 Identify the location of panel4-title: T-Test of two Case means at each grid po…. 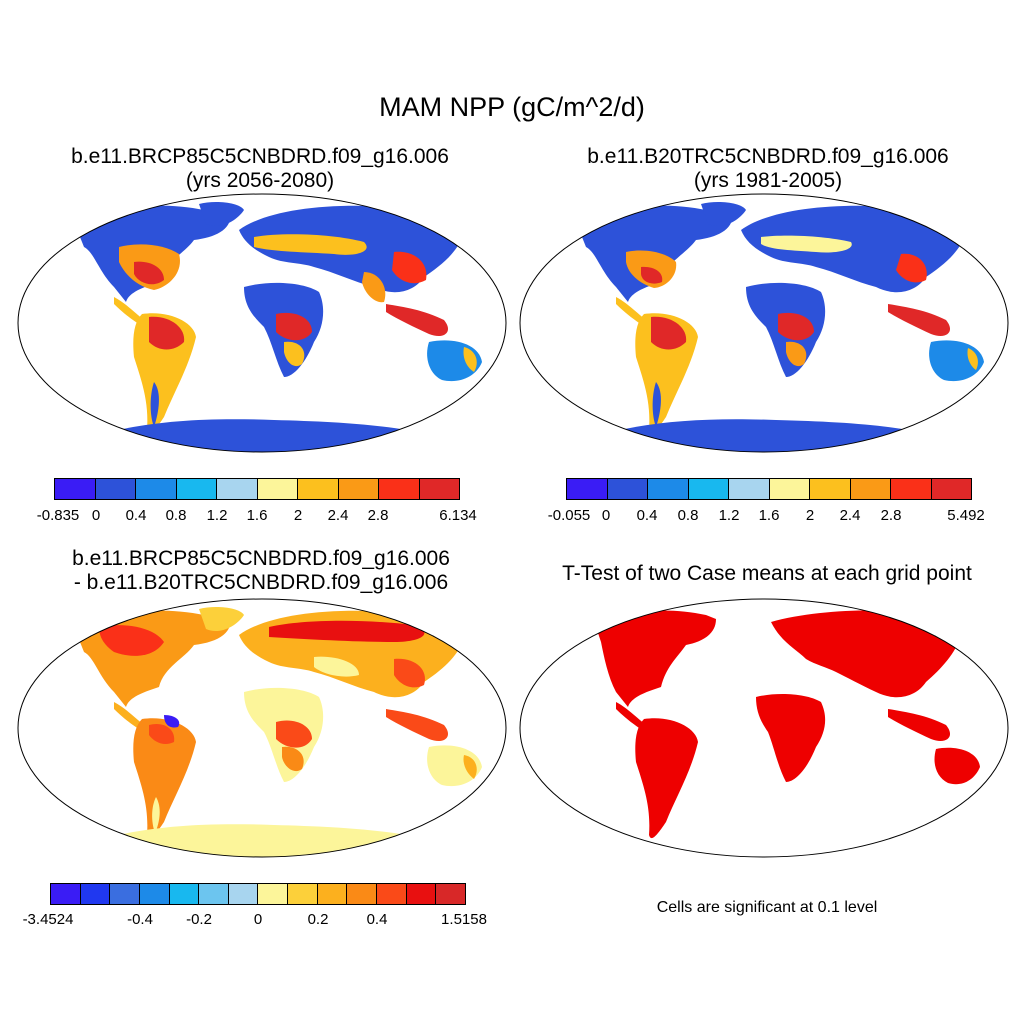
(767, 573).